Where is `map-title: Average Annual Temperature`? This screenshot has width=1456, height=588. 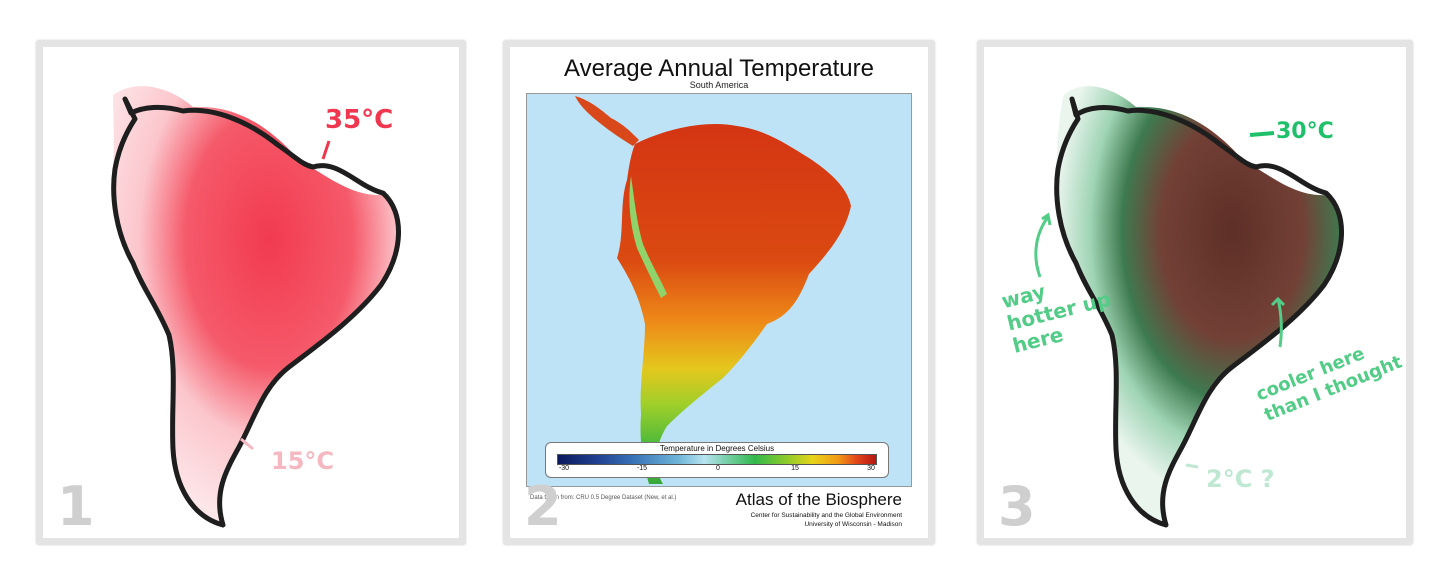 map-title: Average Annual Temperature is located at coordinates (719, 68).